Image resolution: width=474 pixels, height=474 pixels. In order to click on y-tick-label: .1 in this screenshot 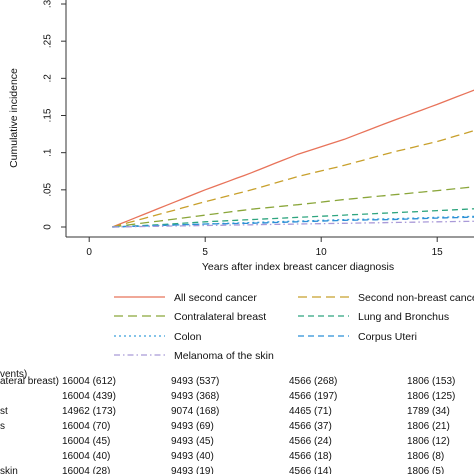, I will do `click(48, 152)`.